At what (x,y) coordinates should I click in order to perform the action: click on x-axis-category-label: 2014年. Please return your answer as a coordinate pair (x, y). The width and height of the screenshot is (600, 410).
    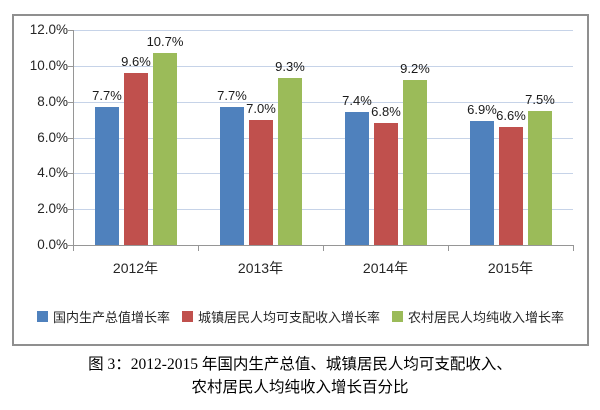
    Looking at the image, I should click on (385, 268).